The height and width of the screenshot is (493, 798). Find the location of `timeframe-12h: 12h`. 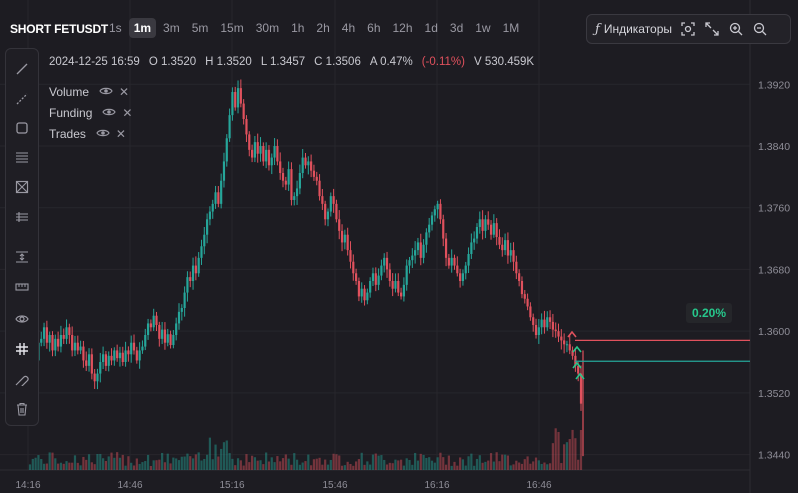

timeframe-12h: 12h is located at coordinates (402, 28).